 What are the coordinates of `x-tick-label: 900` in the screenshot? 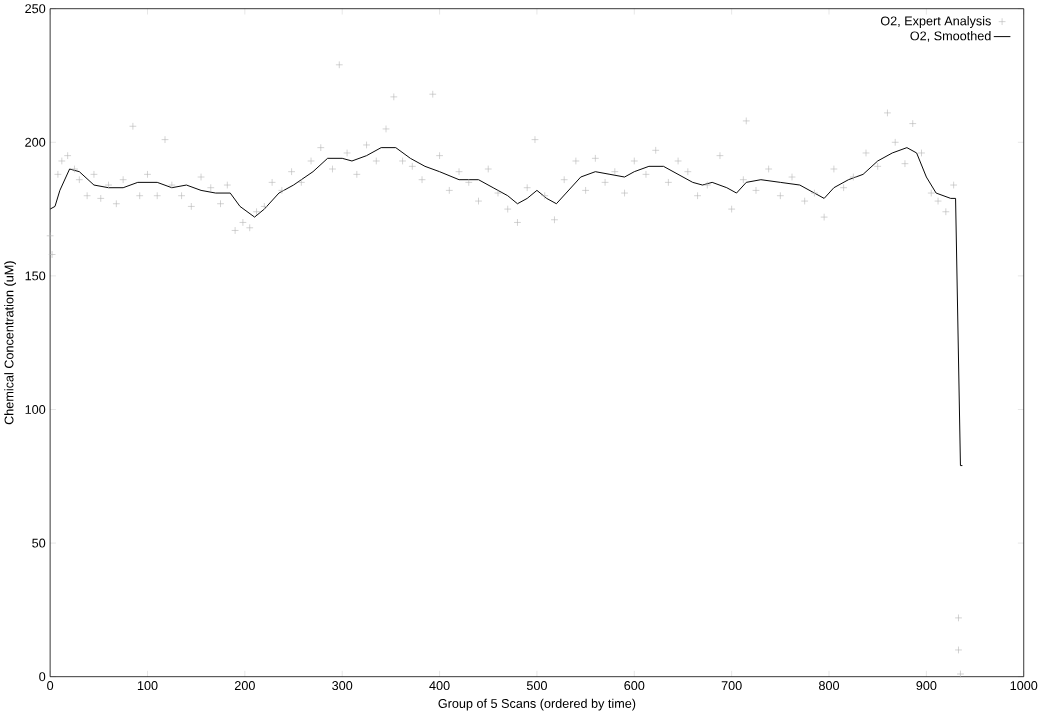 It's located at (926, 686).